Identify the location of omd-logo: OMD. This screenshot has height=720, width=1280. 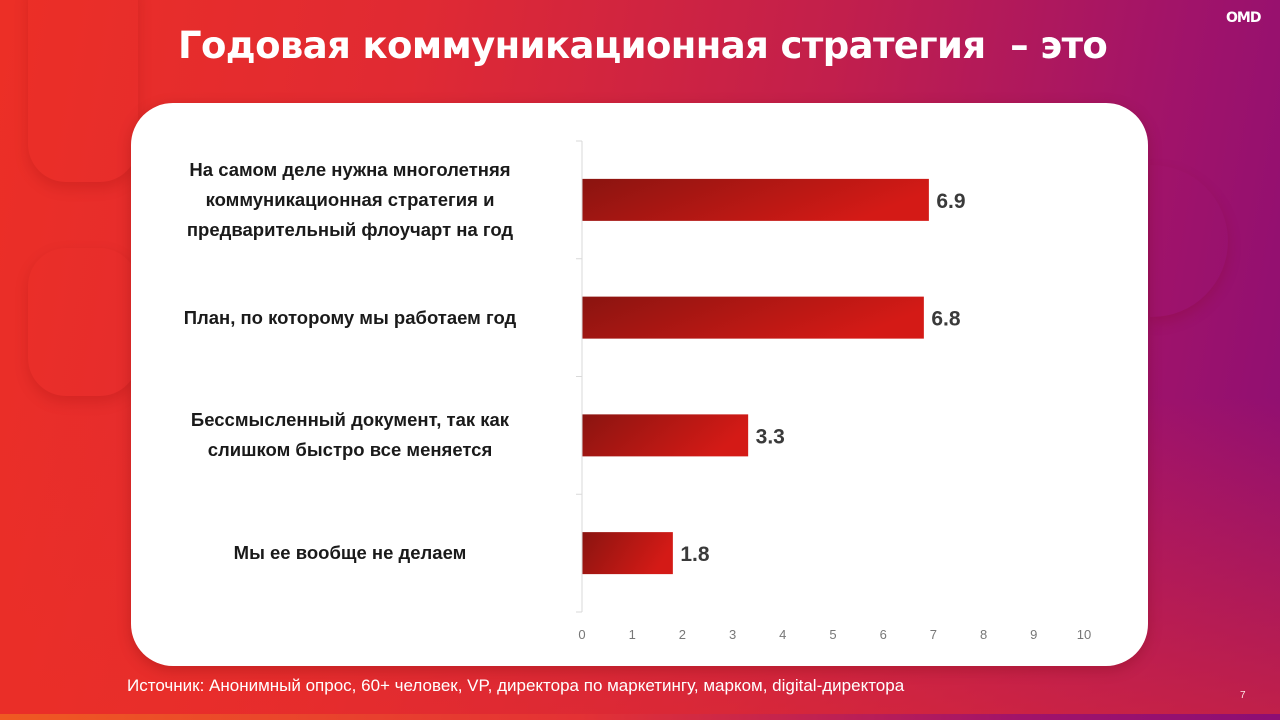
(1243, 18).